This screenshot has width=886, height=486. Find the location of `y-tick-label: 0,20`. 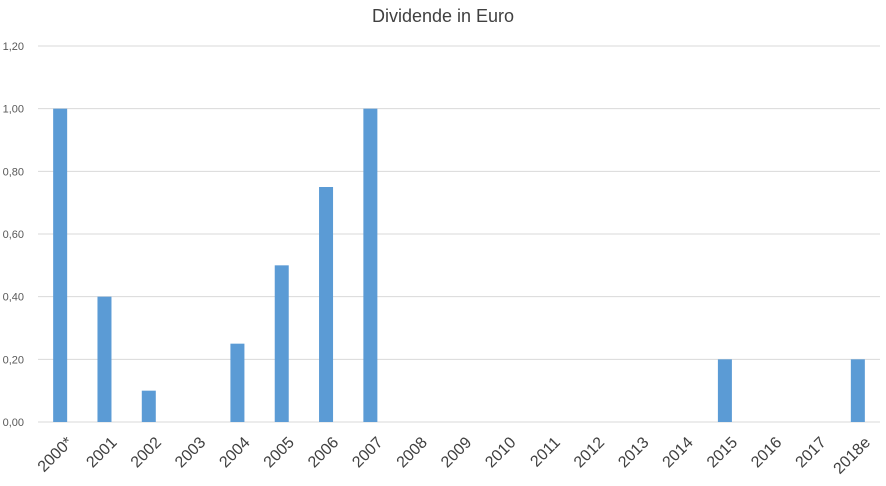

y-tick-label: 0,20 is located at coordinates (13, 360).